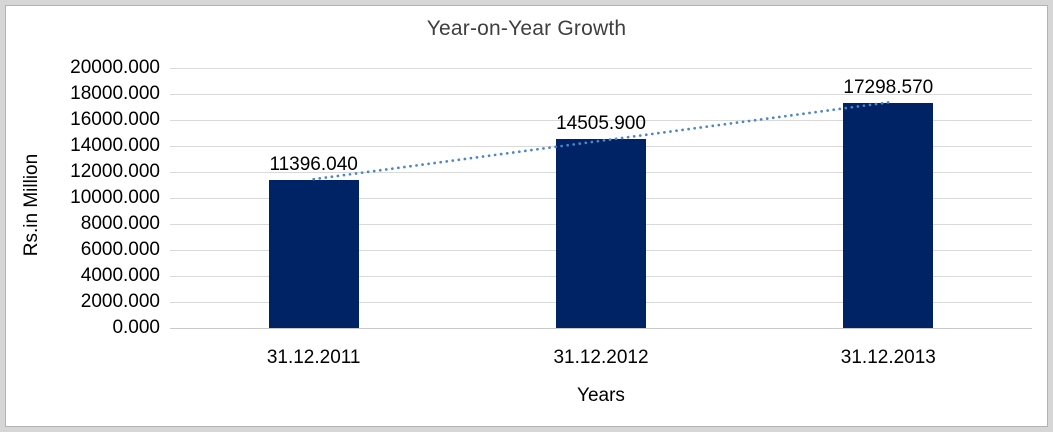 This screenshot has width=1053, height=432. I want to click on y-axis-tick-label: 14000.000, so click(115, 145).